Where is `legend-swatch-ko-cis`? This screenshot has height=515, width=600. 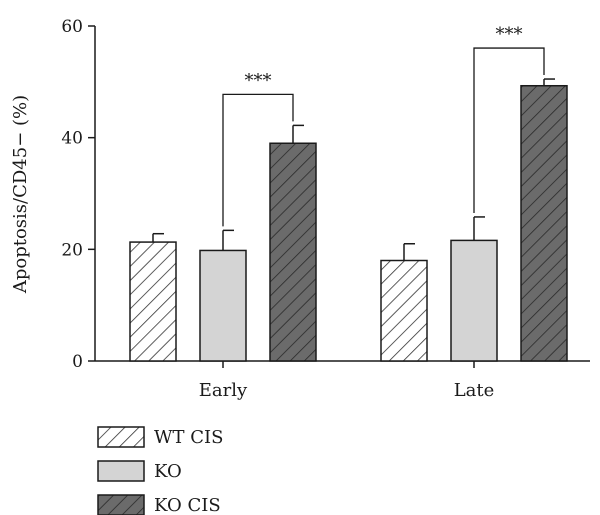 legend-swatch-ko-cis is located at coordinates (121, 504).